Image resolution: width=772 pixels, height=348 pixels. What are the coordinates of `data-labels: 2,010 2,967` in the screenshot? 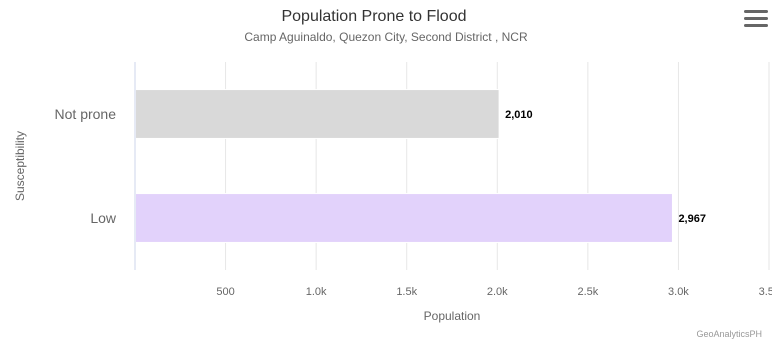 It's located at (605, 167).